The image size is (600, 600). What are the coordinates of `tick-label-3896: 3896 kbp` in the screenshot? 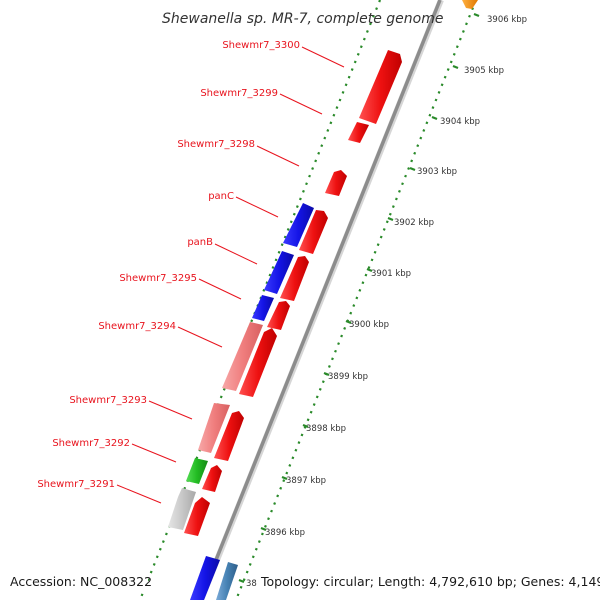 It's located at (285, 533).